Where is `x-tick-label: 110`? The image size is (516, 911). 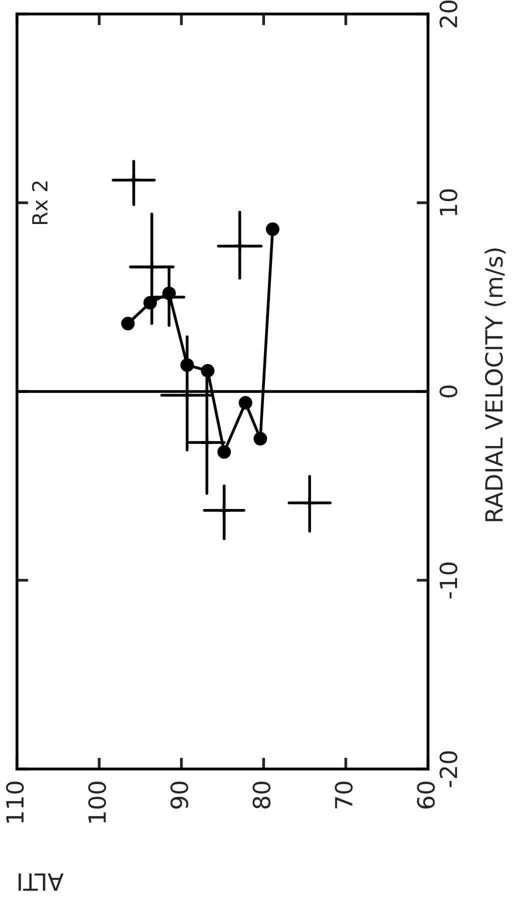 x-tick-label: 110 is located at coordinates (15, 802).